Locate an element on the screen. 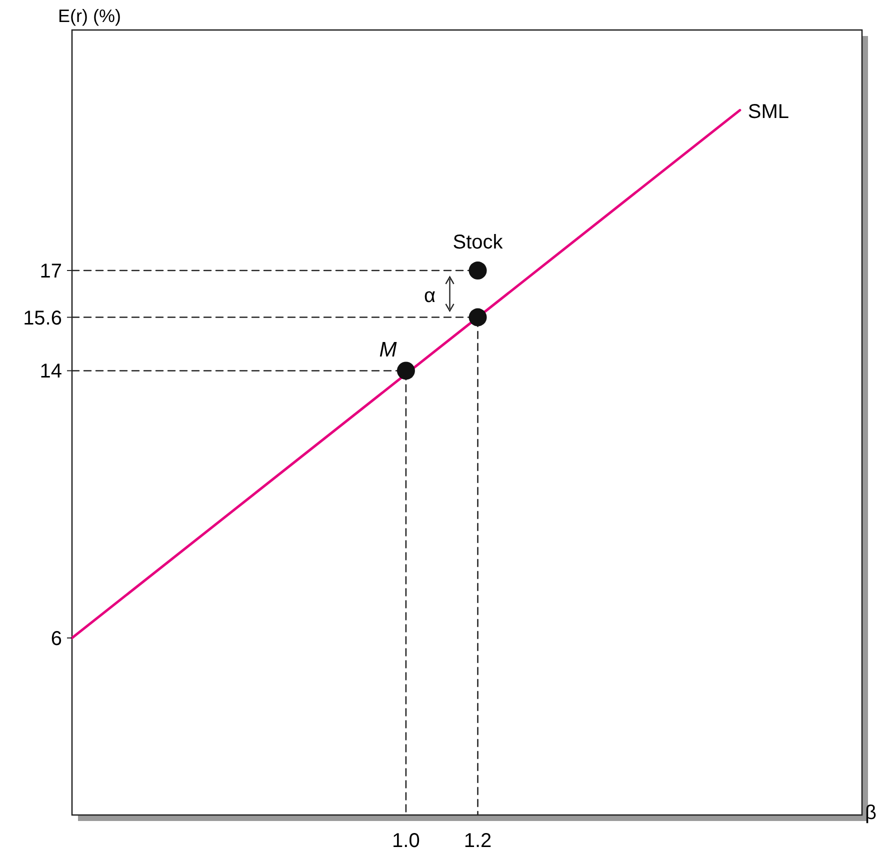 The width and height of the screenshot is (877, 865). x-tick-label: 1.0 is located at coordinates (406, 841).